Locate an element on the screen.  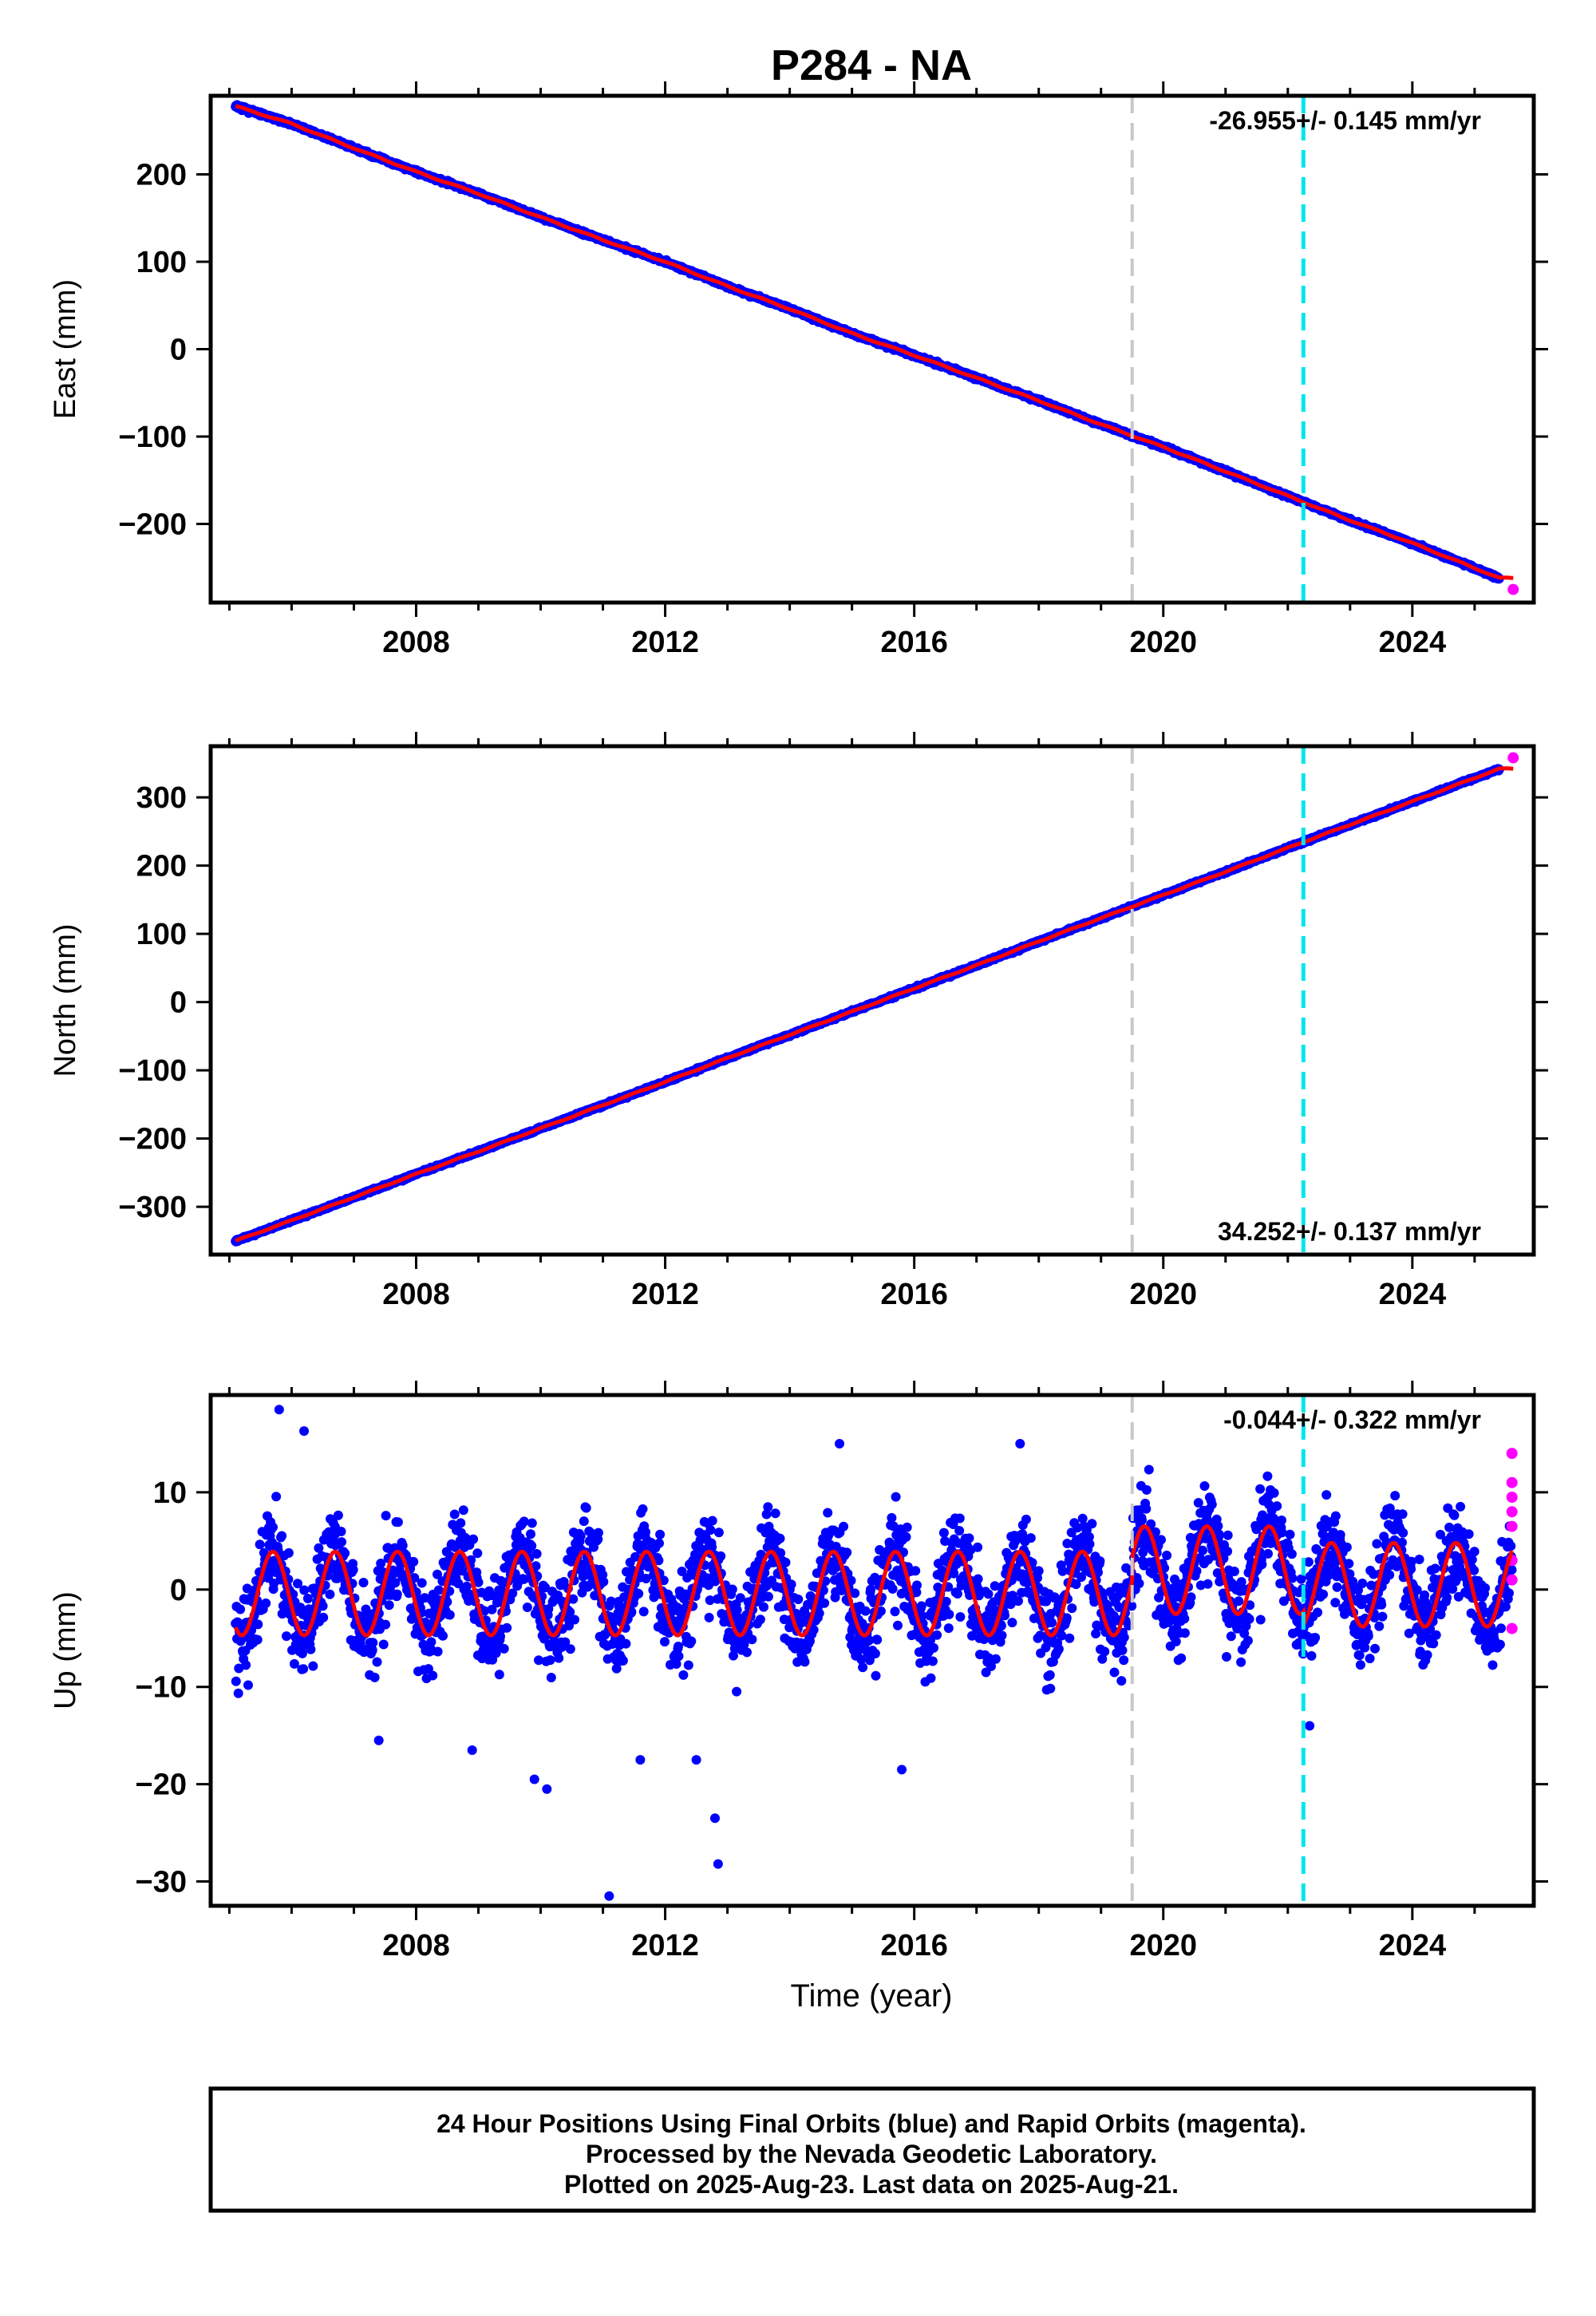
y-tick-label: −200 is located at coordinates (152, 524).